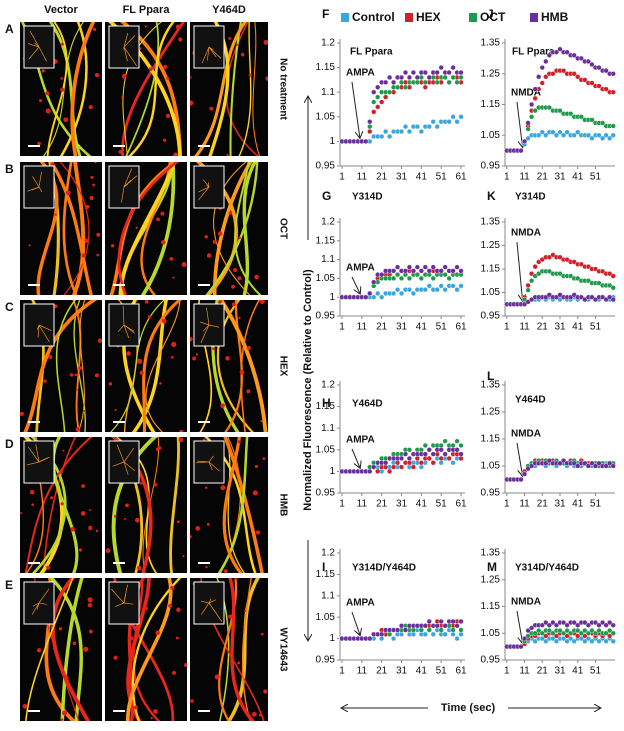 The image size is (624, 731). What do you see at coordinates (326, 617) in the screenshot?
I see `y-tick-label: 1.05` at bounding box center [326, 617].